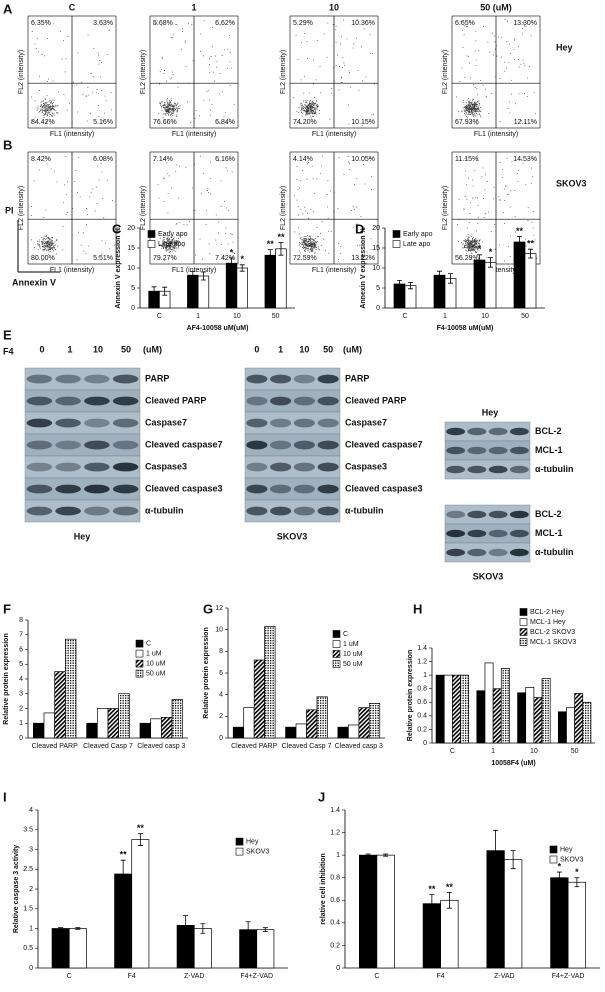 This screenshot has height=992, width=605. I want to click on bar, so click(193, 291).